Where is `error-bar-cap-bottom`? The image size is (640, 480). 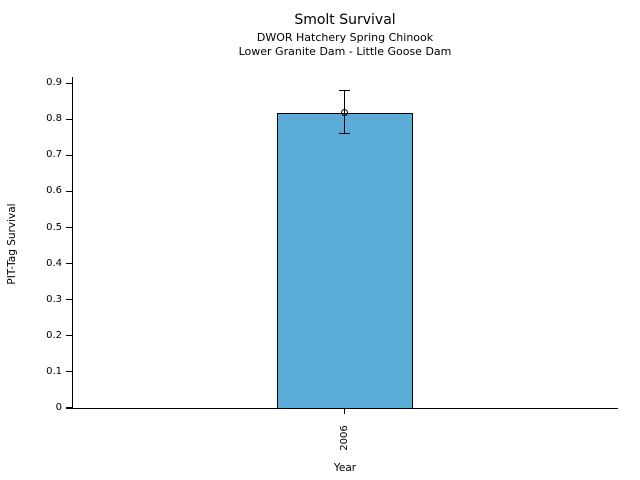 error-bar-cap-bottom is located at coordinates (344, 133).